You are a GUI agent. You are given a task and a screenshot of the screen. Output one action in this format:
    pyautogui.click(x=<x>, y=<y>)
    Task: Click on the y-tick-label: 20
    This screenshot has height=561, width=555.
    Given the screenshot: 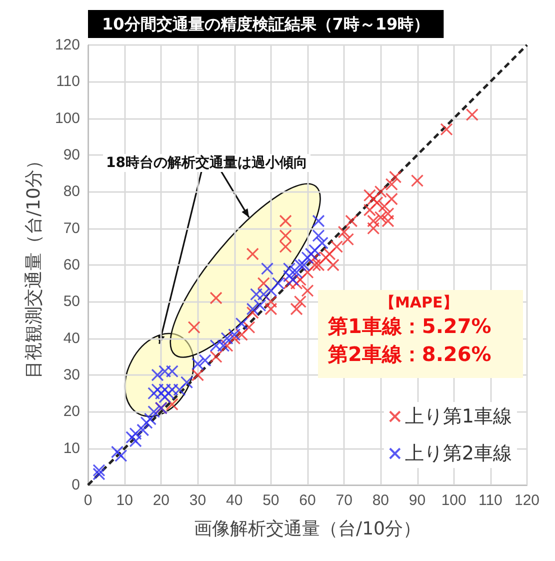 What is the action you would take?
    pyautogui.click(x=71, y=411)
    